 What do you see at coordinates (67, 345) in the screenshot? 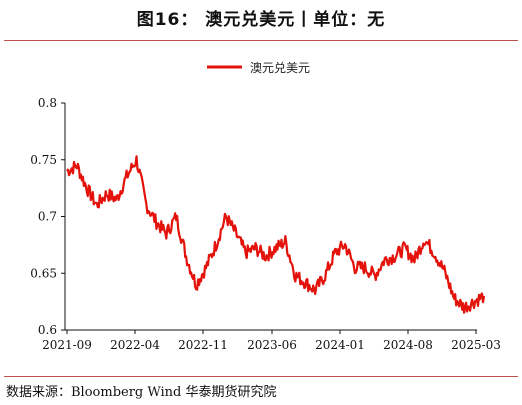
I see `x-tick-label: 2021-09` at bounding box center [67, 345].